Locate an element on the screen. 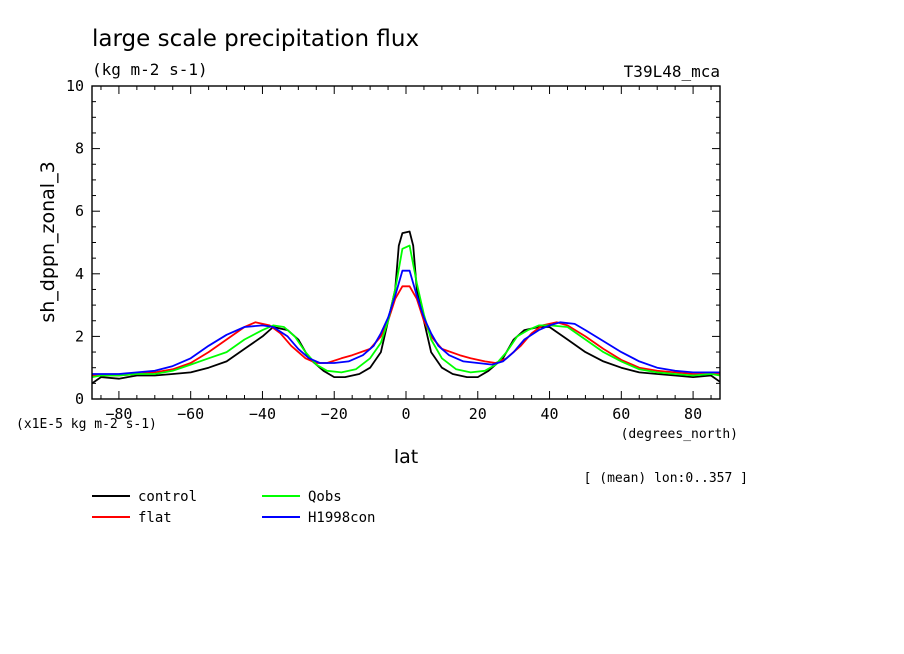 The height and width of the screenshot is (654, 904). legend-label: control is located at coordinates (167, 497).